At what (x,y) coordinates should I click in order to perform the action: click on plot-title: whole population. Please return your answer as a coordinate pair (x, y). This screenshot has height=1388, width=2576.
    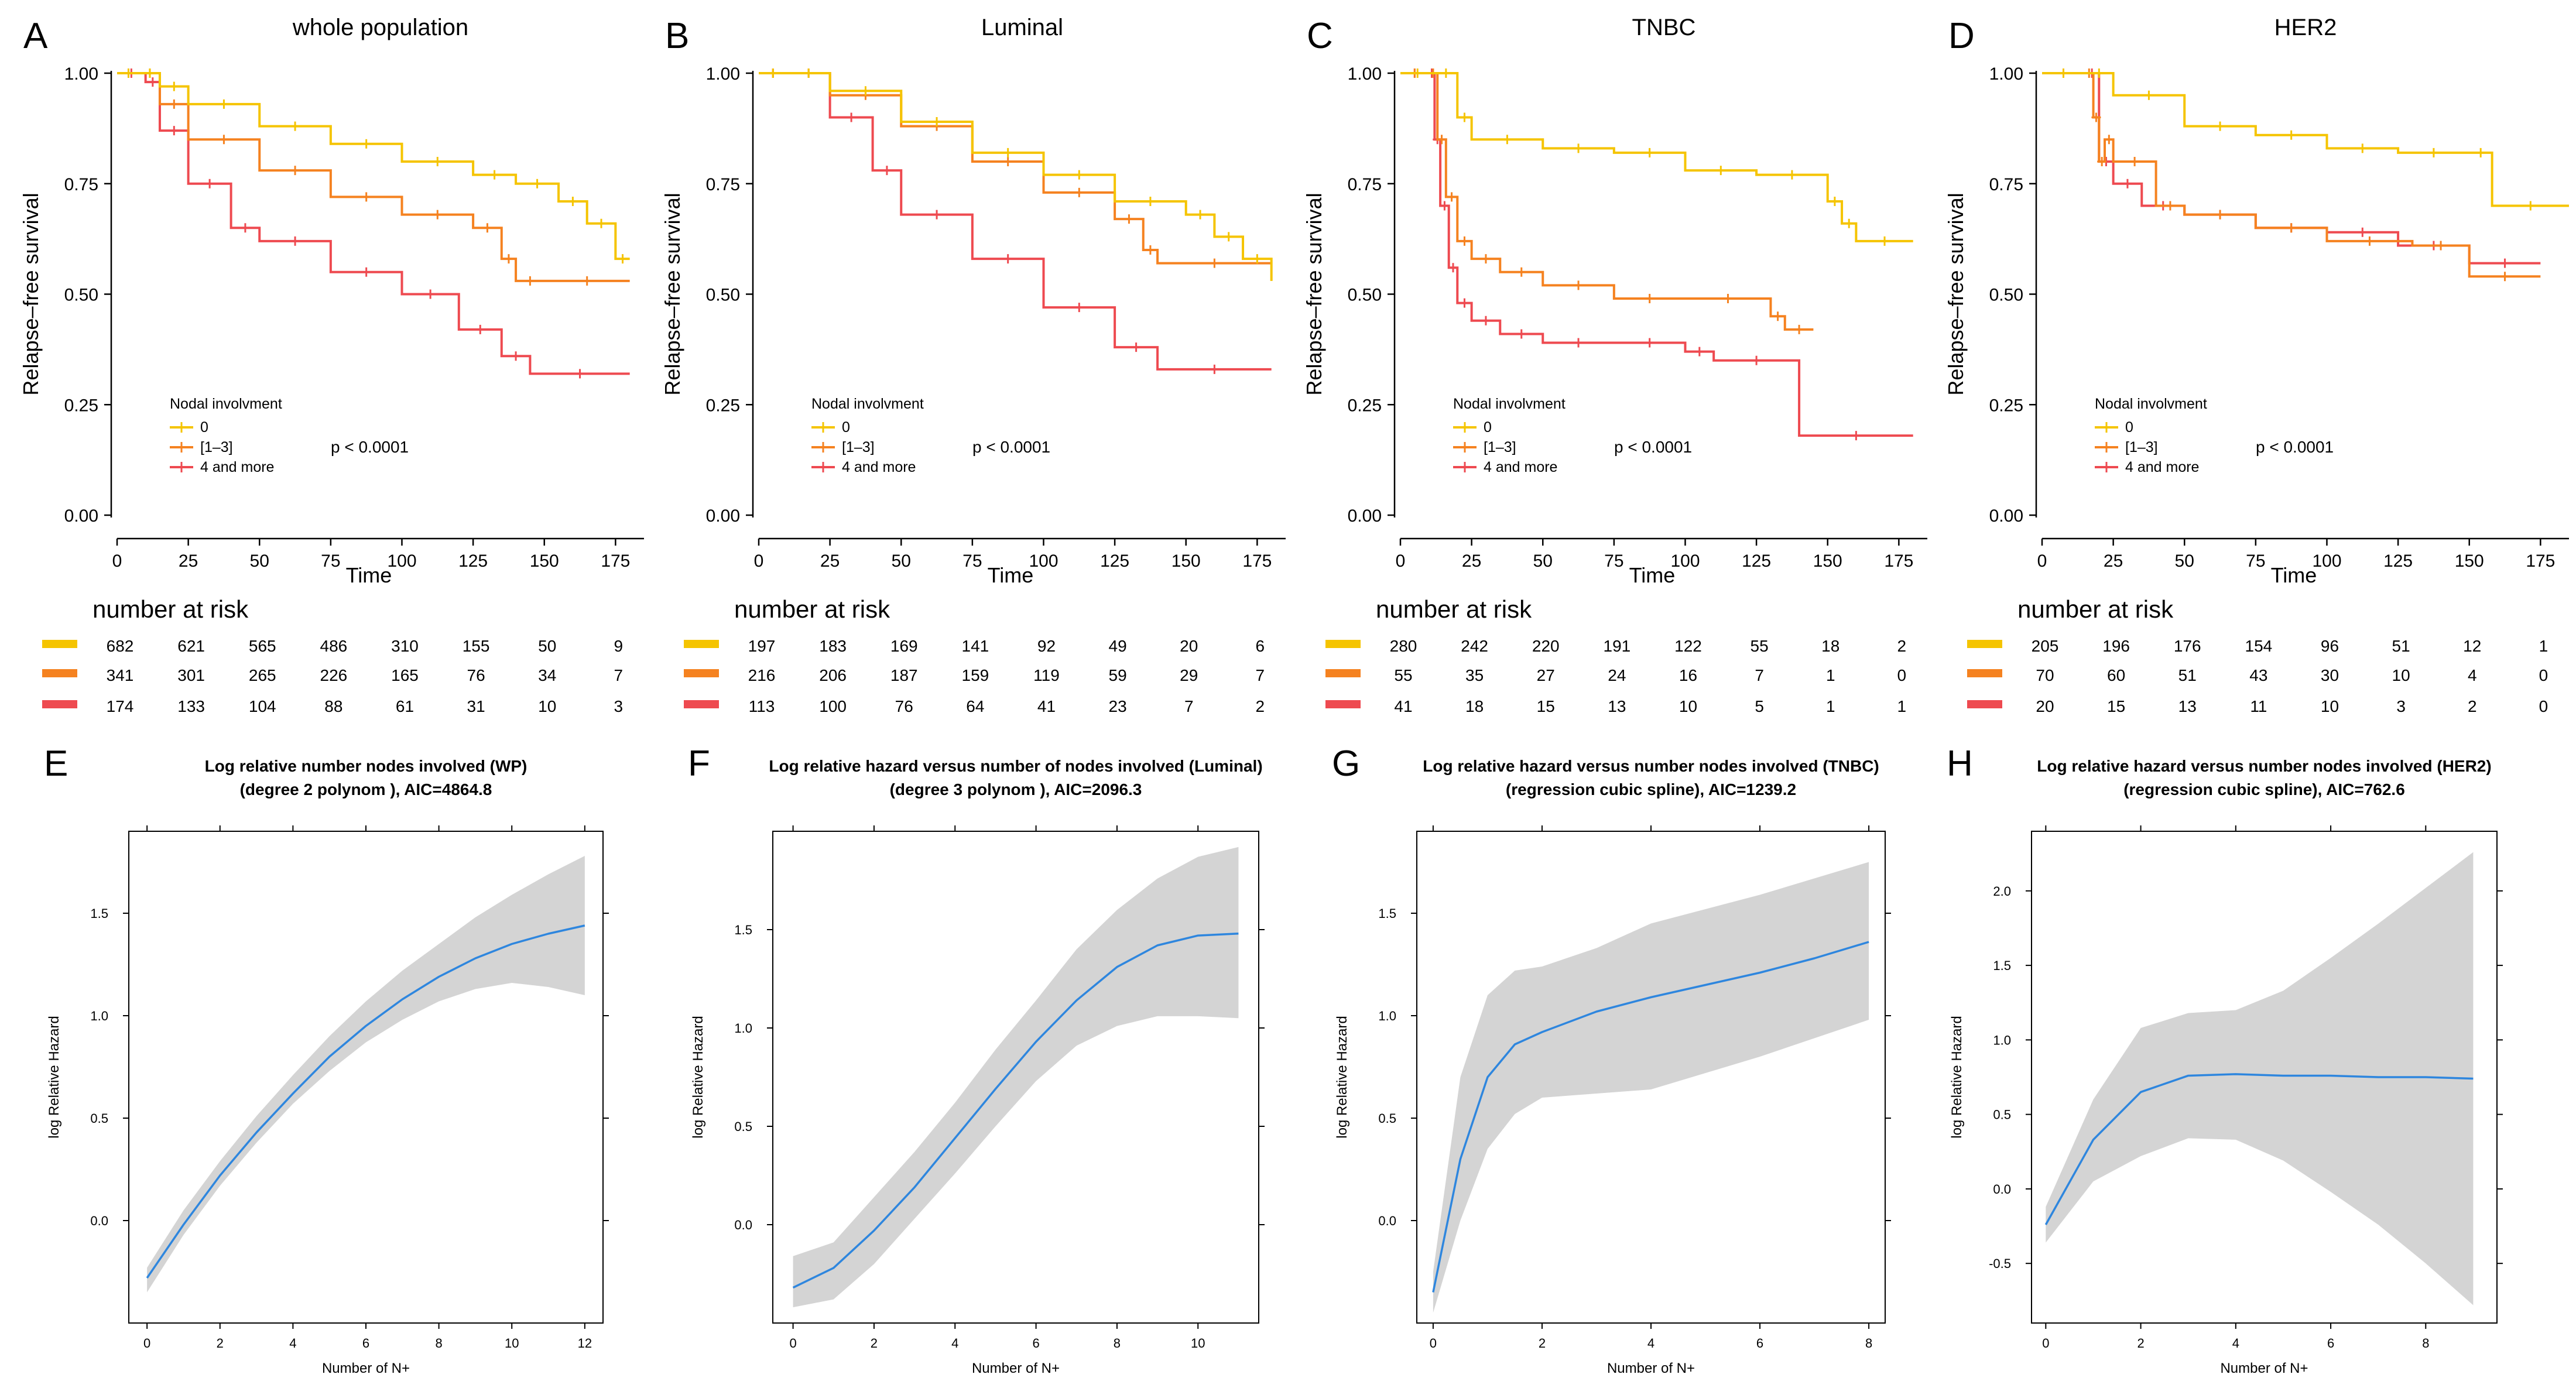
    Looking at the image, I should click on (380, 27).